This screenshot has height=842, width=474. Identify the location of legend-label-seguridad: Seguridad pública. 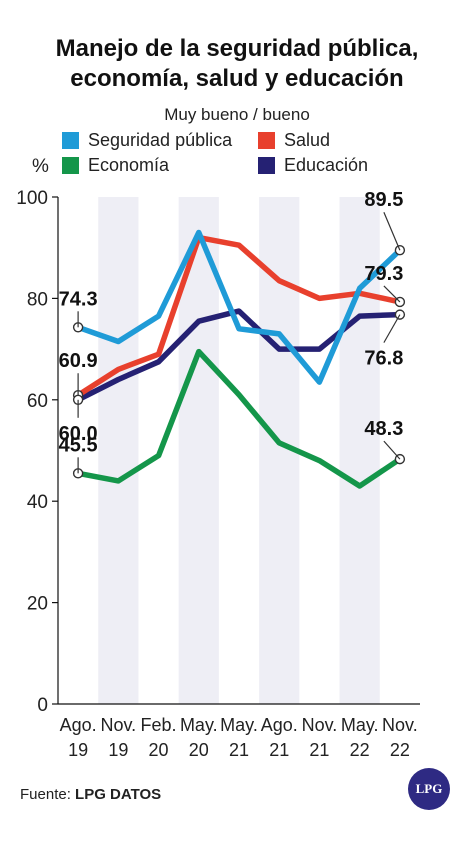
(160, 140).